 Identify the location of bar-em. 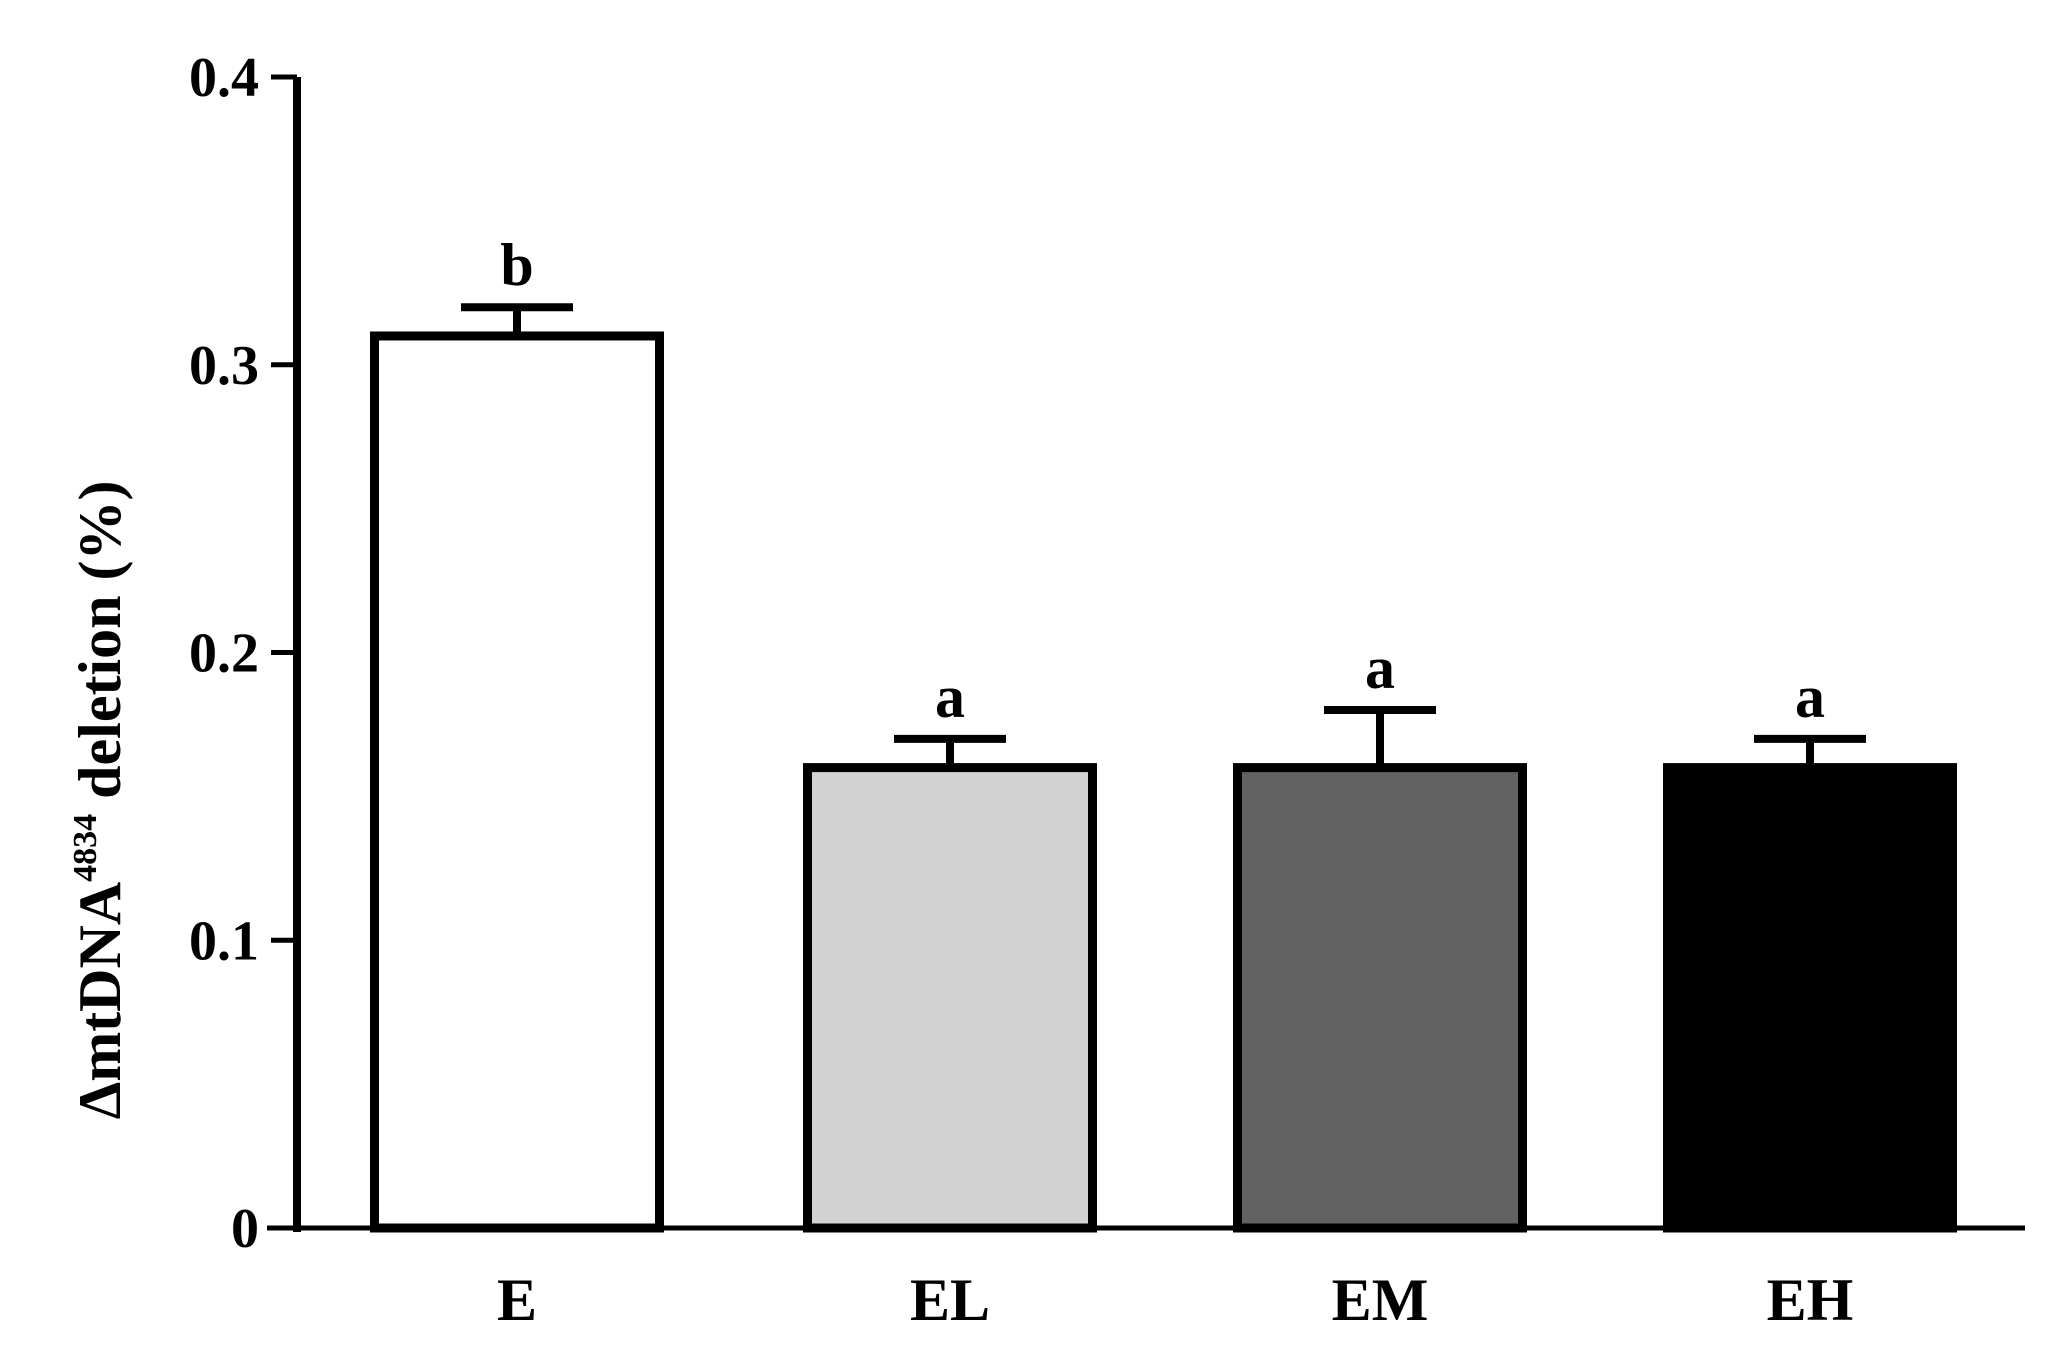
(1380, 998).